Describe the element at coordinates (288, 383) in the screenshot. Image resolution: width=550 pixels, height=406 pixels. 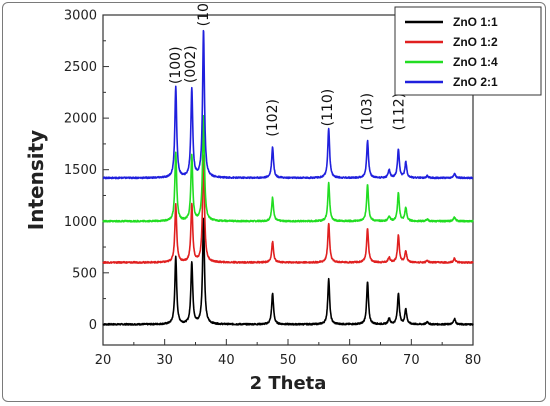
I see `x-axis-title: 2 Theta` at that location.